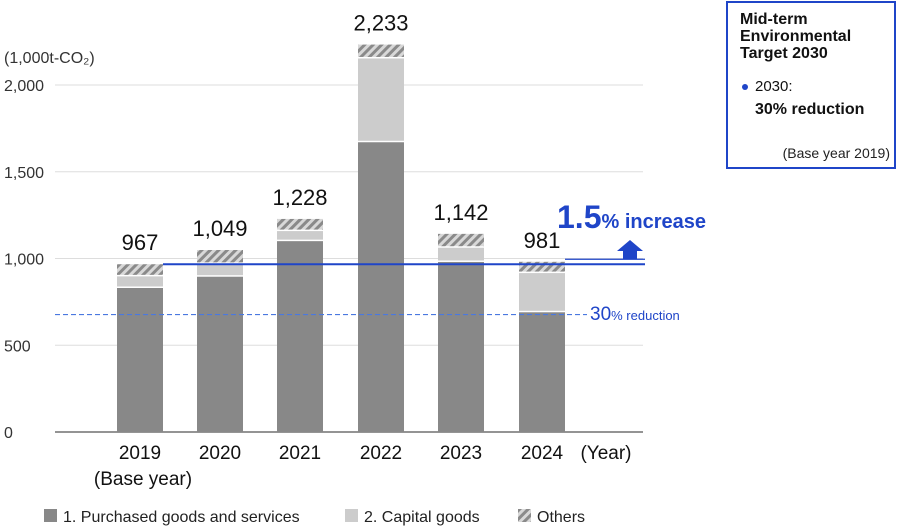 The image size is (901, 527). What do you see at coordinates (561, 517) in the screenshot?
I see `legend-label-others: Others` at bounding box center [561, 517].